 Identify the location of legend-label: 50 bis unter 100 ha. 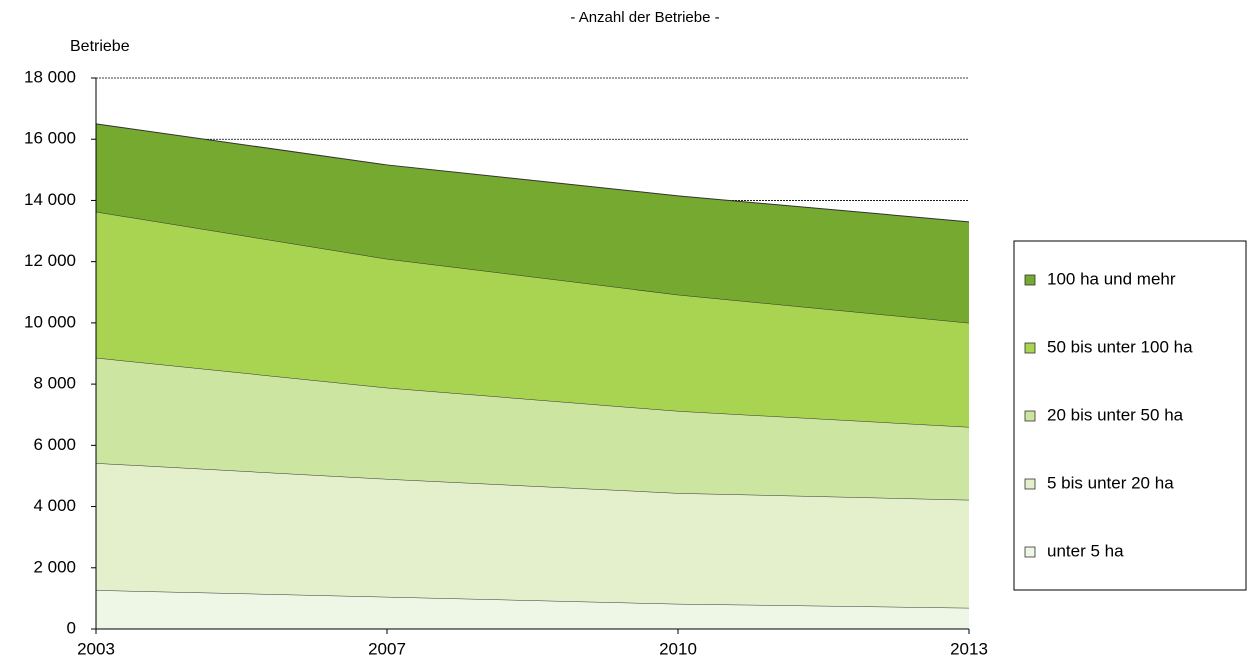
(1120, 346).